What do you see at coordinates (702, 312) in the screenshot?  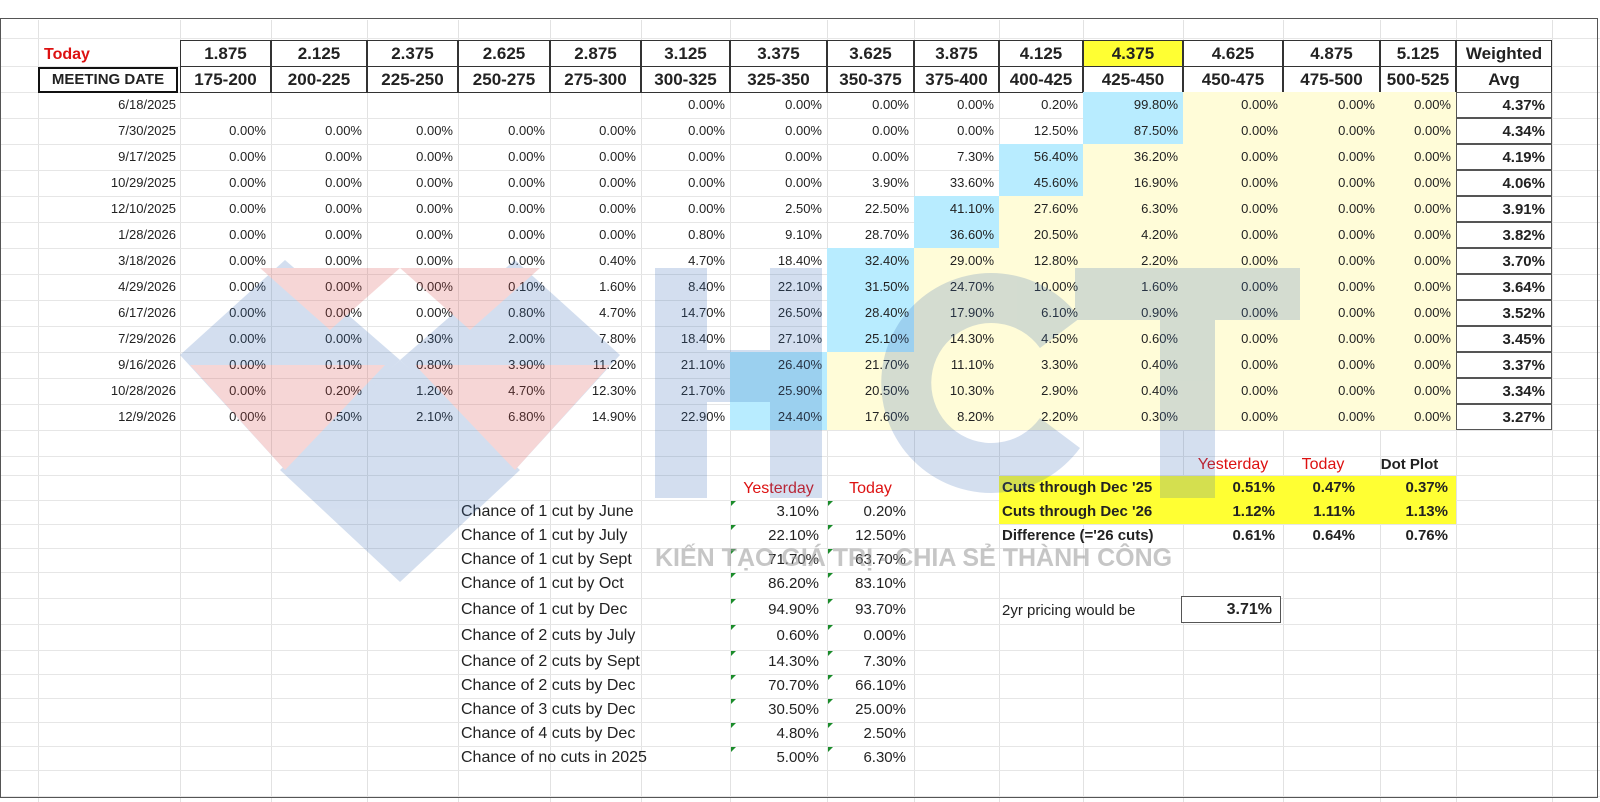 I see `probability-cell: 14.70%` at bounding box center [702, 312].